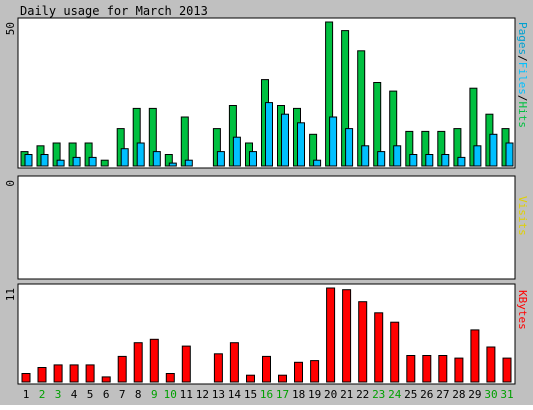 Image resolution: width=533 pixels, height=410 pixels. Describe the element at coordinates (58, 394) in the screenshot. I see `x-tick-label-3: 3` at that location.